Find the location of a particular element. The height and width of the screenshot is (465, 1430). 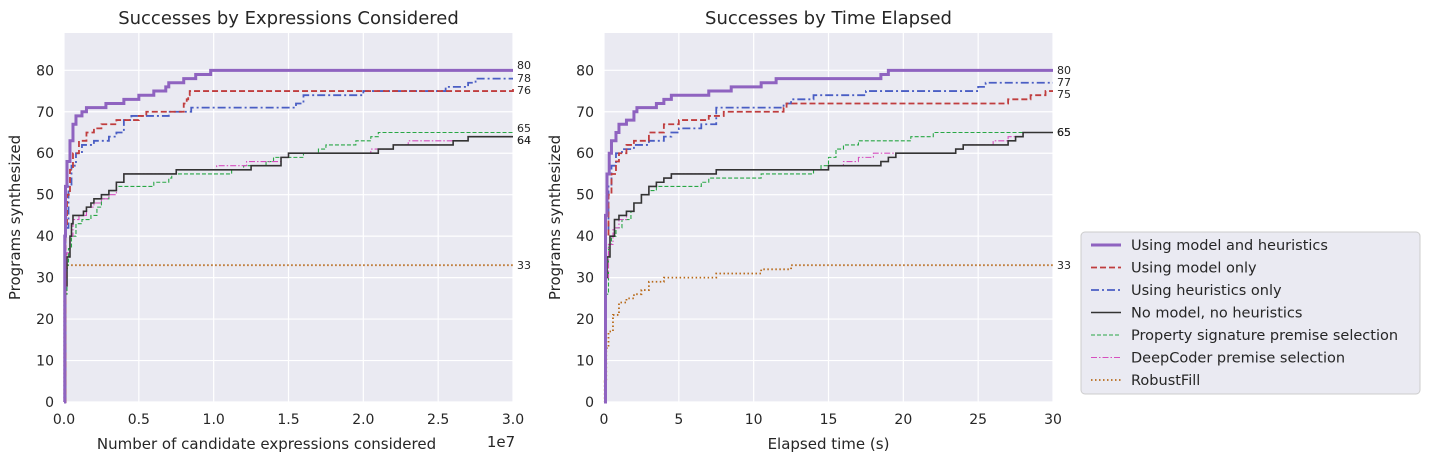

x-tick-label: 25 is located at coordinates (978, 420).